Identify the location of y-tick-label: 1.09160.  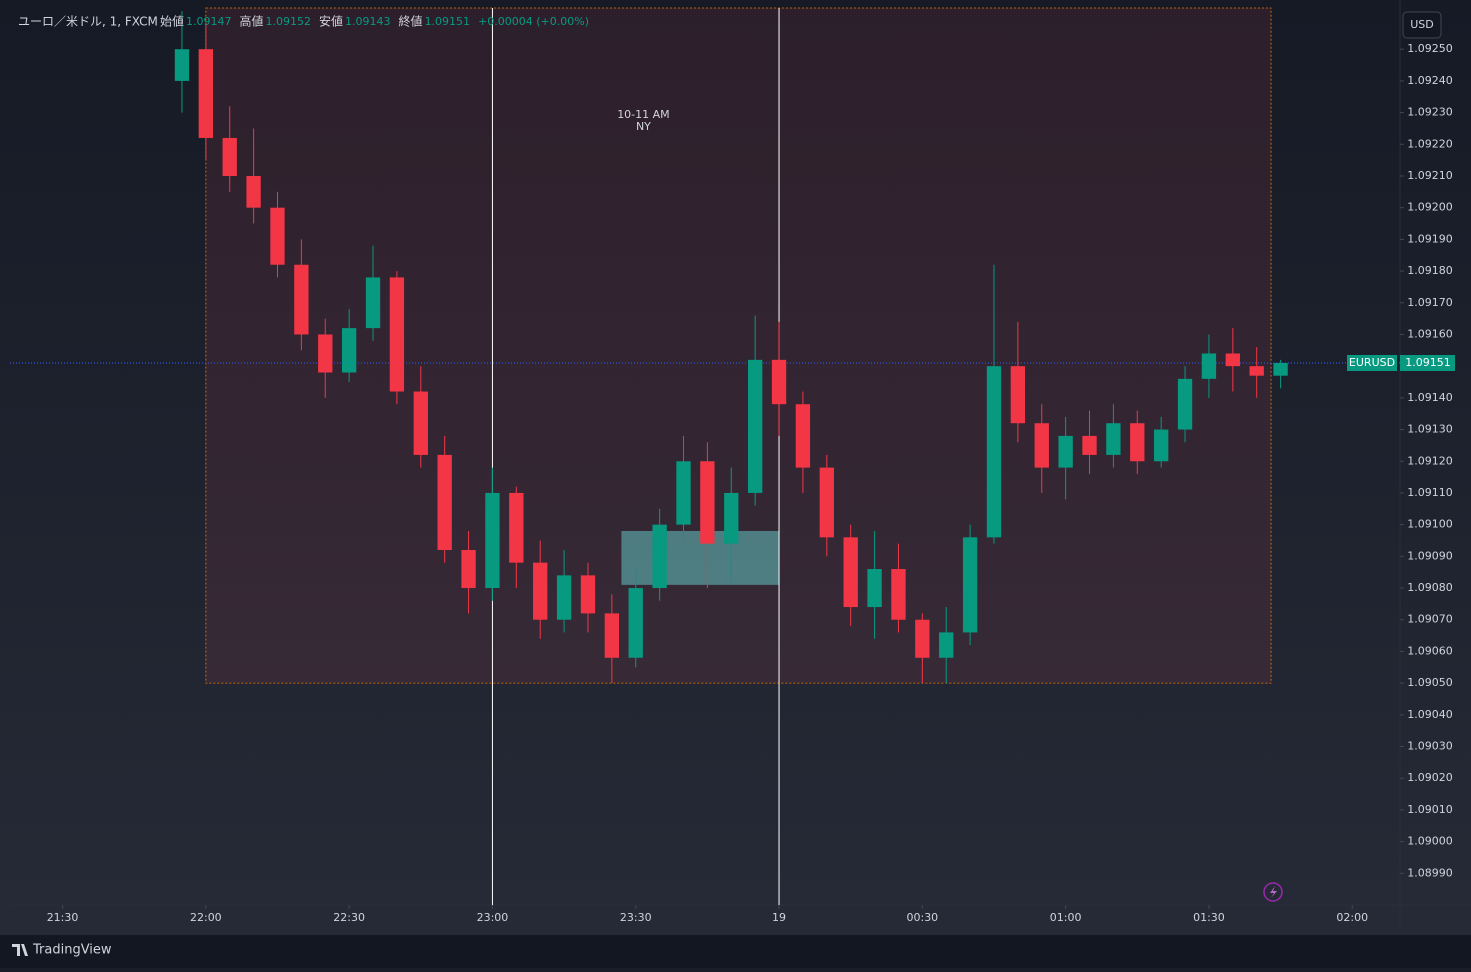
(1430, 333).